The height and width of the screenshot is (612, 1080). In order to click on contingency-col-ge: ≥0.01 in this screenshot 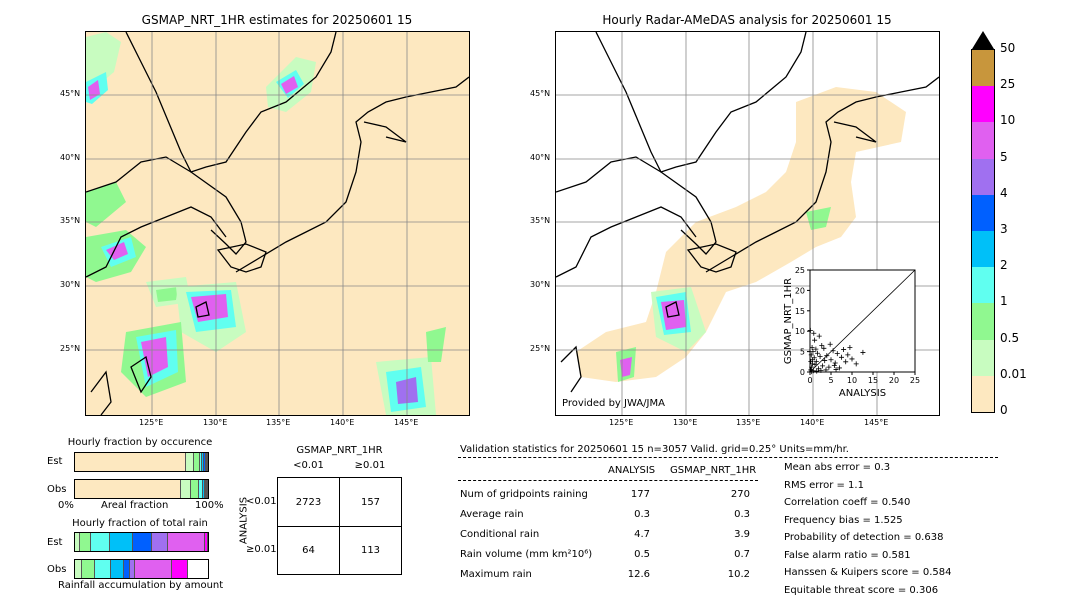, I will do `click(370, 465)`.